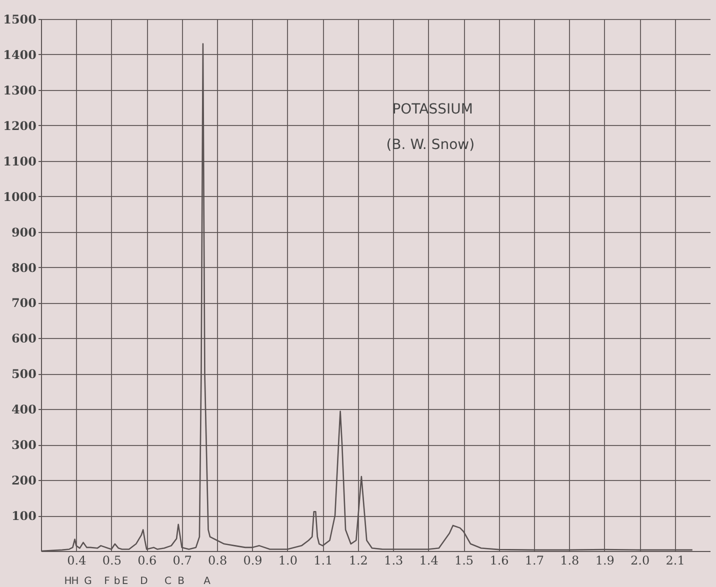 The image size is (716, 587). I want to click on y-tick-label: 800, so click(23, 267).